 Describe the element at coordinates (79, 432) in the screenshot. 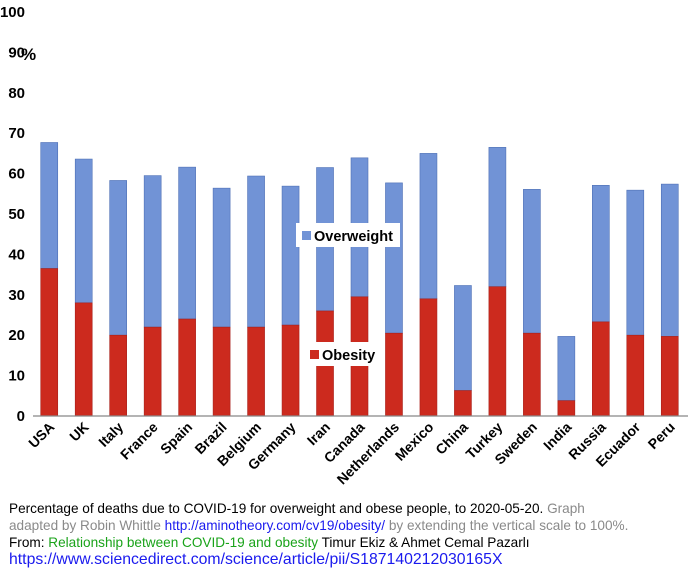

I see `x-tick-label: UK` at that location.